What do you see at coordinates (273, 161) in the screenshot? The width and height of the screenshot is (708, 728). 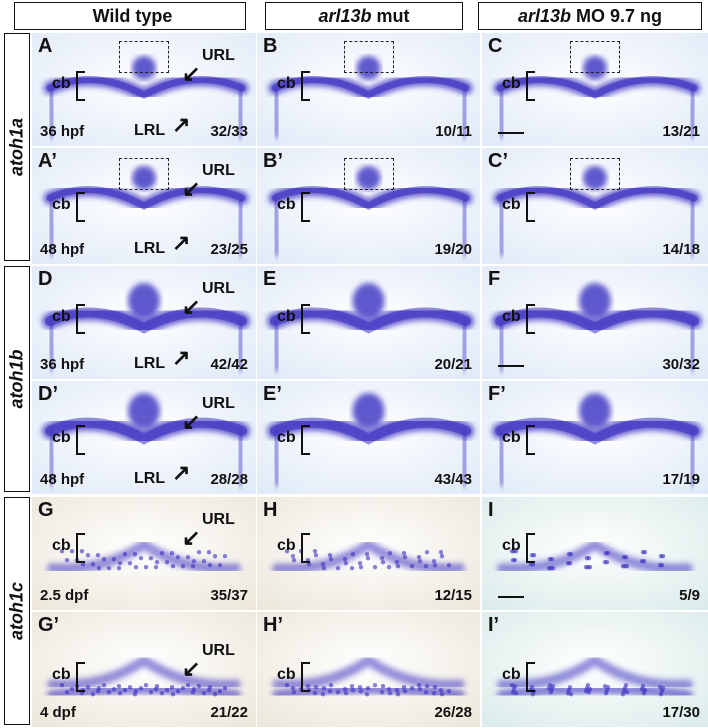 I see `panel-letter: B’` at bounding box center [273, 161].